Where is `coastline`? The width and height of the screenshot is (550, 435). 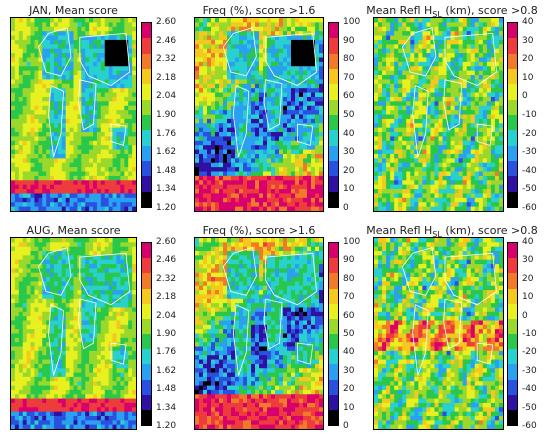 coastline is located at coordinates (55, 52).